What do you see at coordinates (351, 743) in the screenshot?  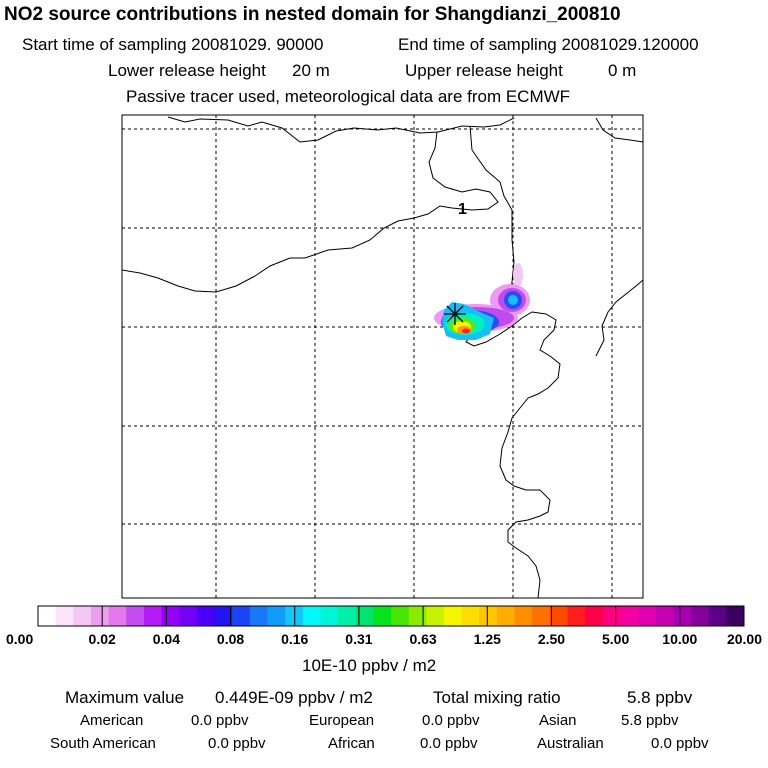 I see `region-name: African` at bounding box center [351, 743].